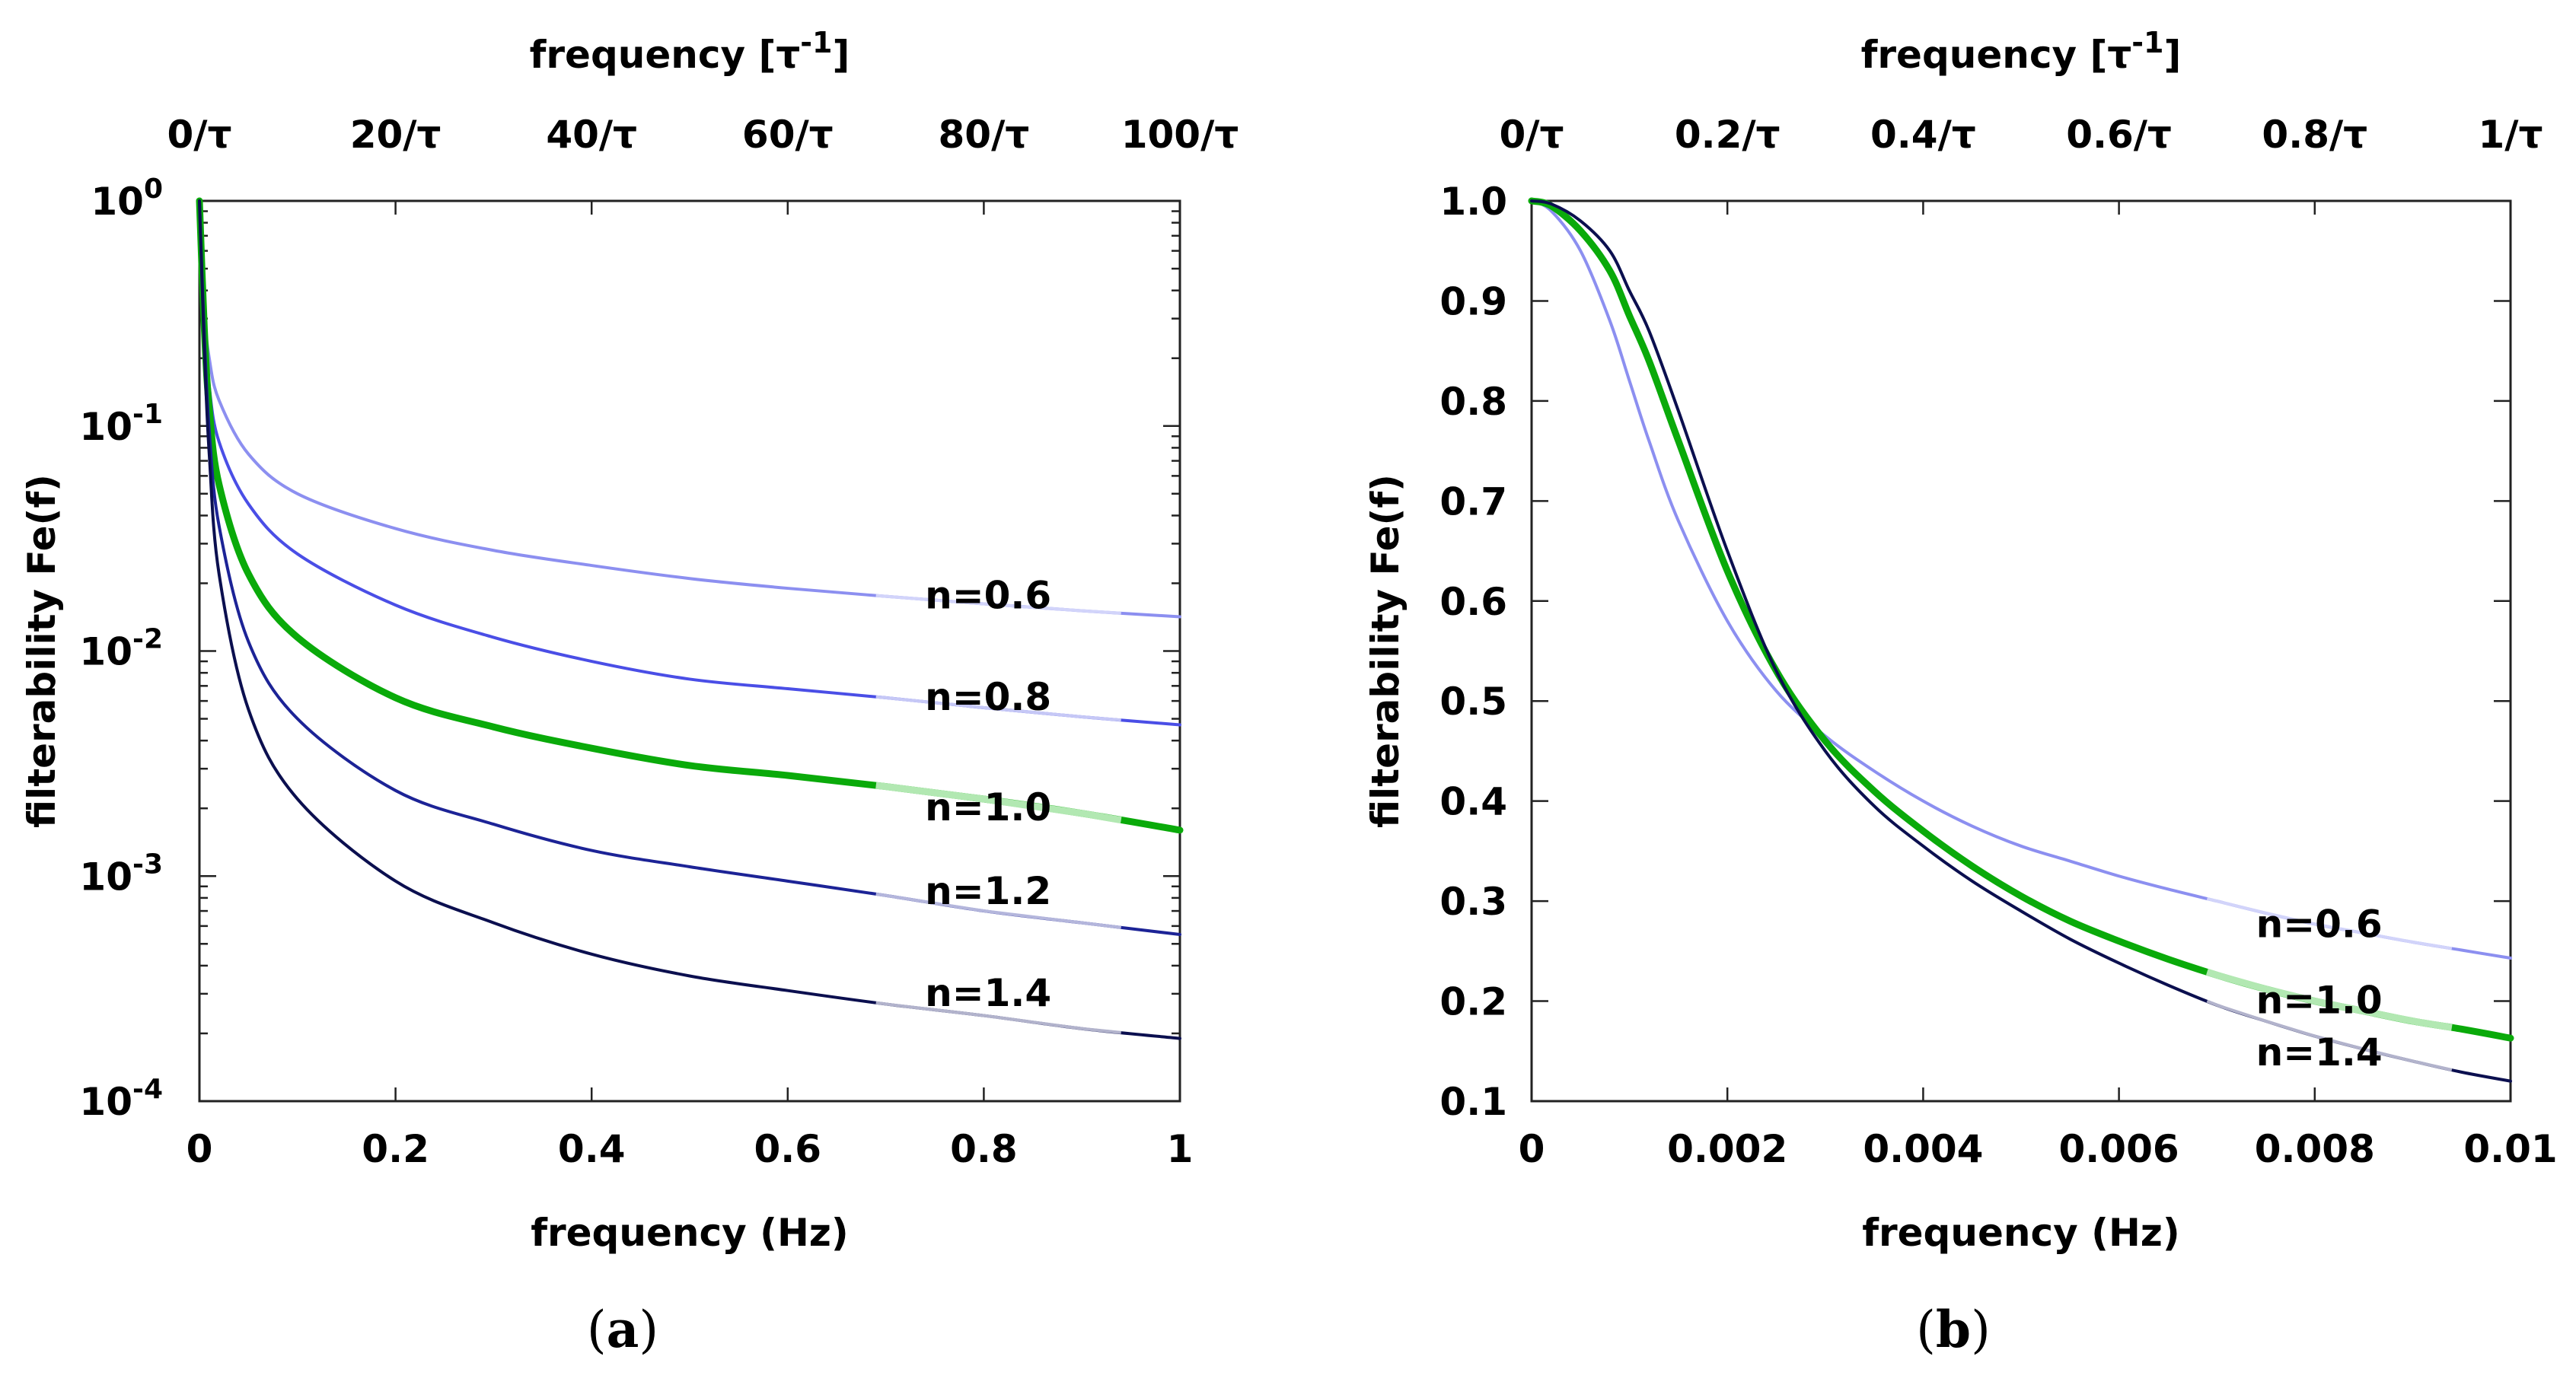 The width and height of the screenshot is (2576, 1385). Describe the element at coordinates (1923, 1149) in the screenshot. I see `x-tick-label: 0.004` at that location.